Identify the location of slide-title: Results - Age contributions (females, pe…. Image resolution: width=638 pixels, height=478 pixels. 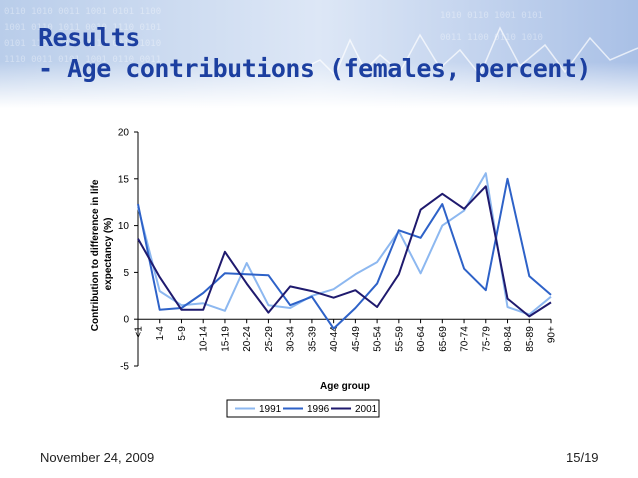
(314, 53).